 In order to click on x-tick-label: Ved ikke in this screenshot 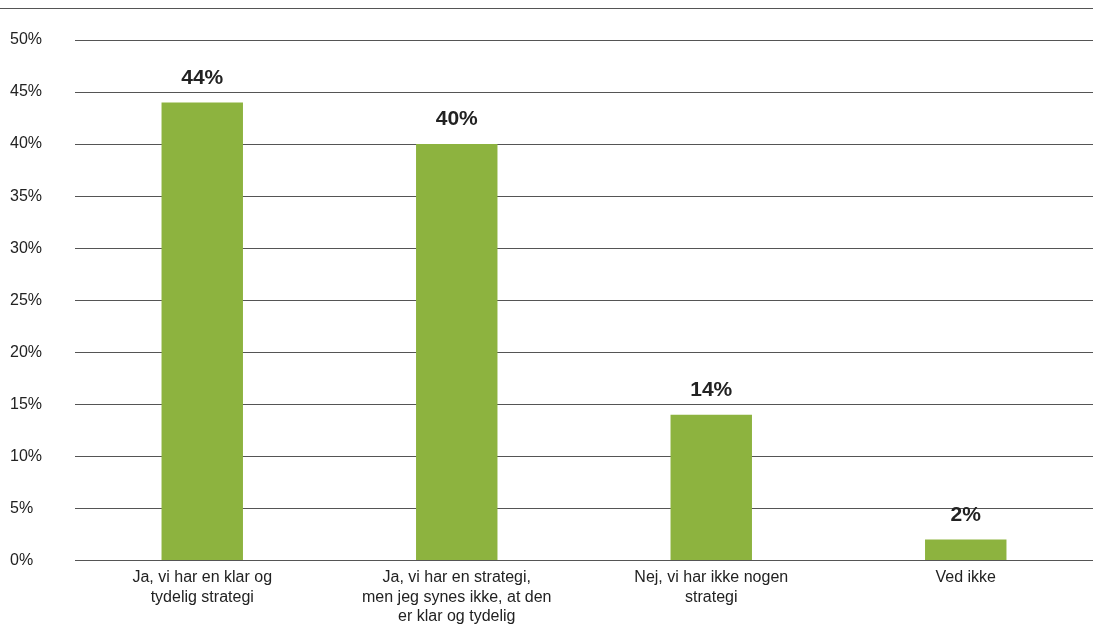, I will do `click(966, 577)`.